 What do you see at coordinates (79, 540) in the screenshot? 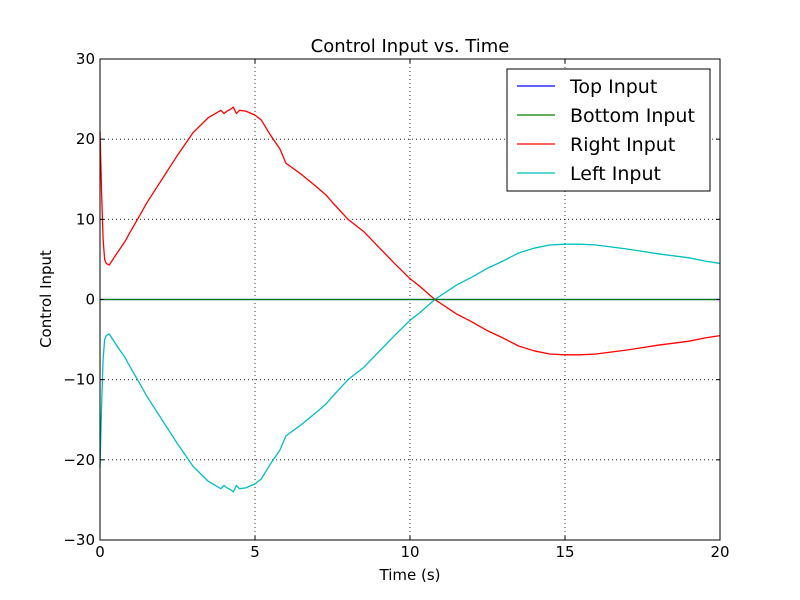
I see `y-tick-label: −30` at bounding box center [79, 540].